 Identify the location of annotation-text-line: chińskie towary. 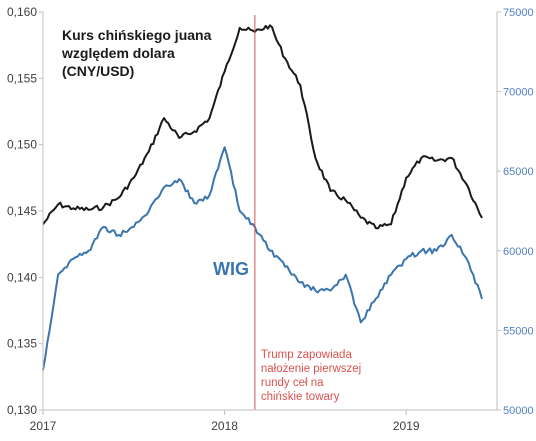
(300, 397).